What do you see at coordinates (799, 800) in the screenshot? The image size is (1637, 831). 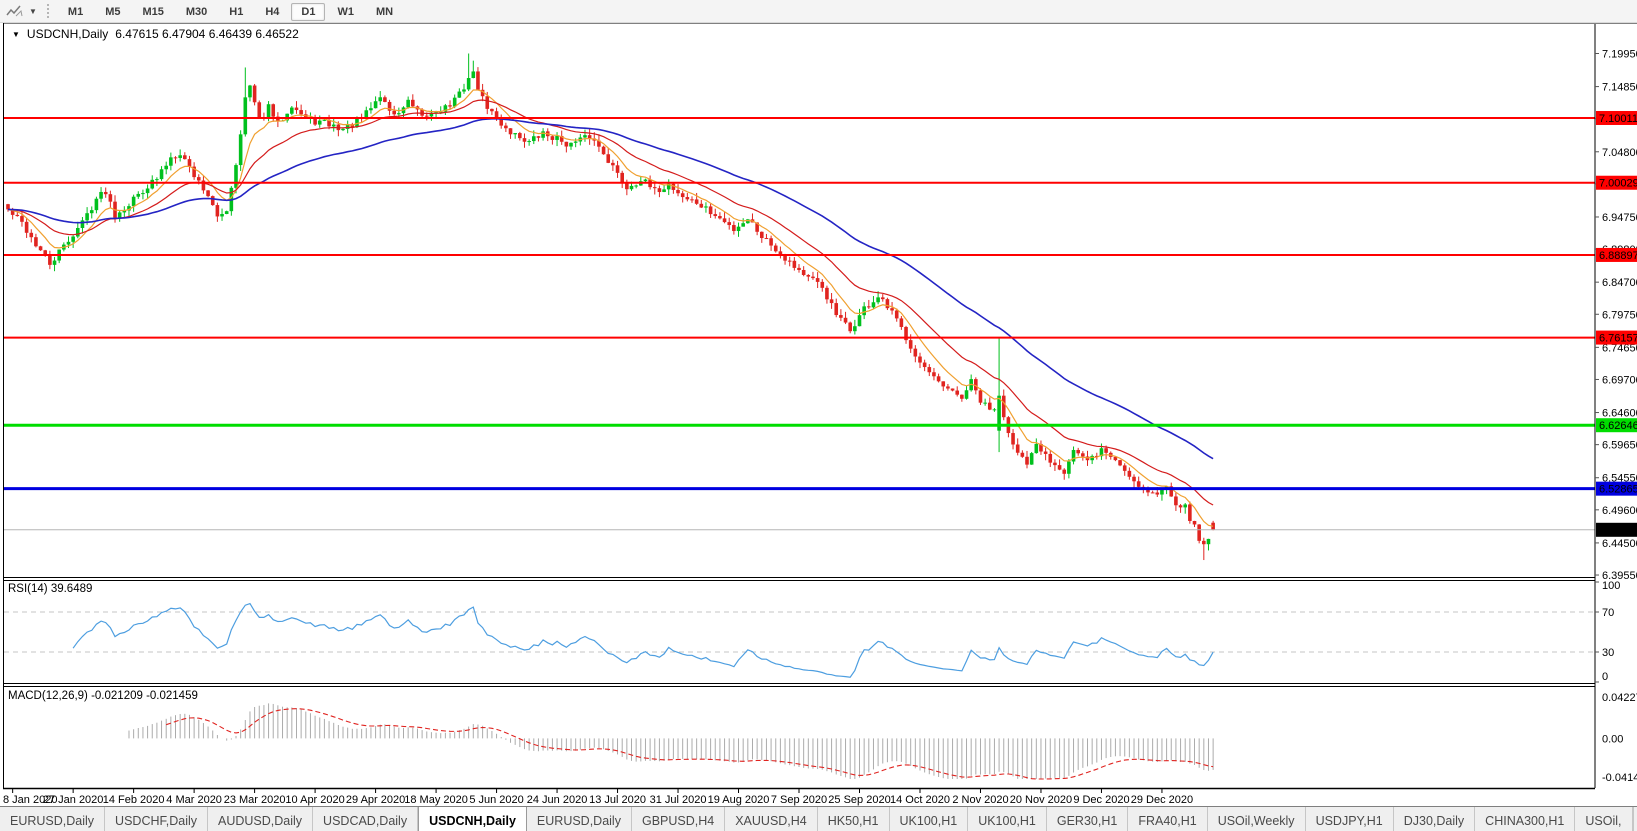 I see `date-tick-label: 7 Sep 2020` at bounding box center [799, 800].